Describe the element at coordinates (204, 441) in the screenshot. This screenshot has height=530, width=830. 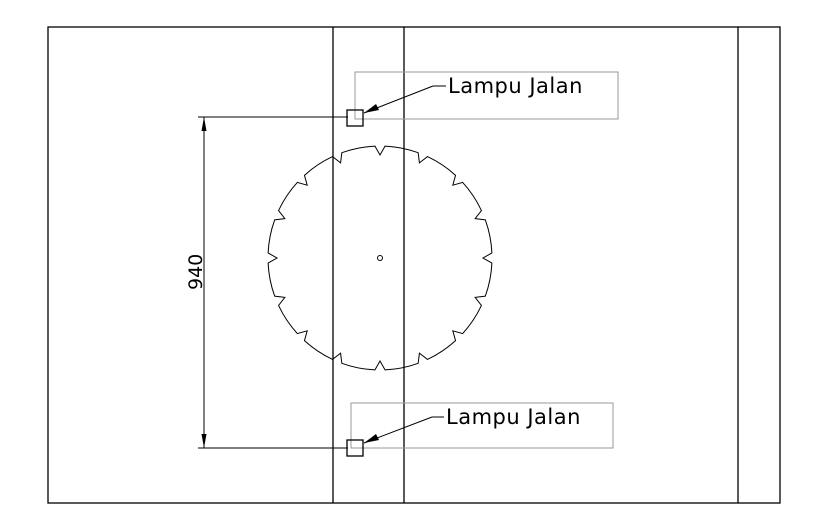
I see `dimension-arrow-bottom` at that location.